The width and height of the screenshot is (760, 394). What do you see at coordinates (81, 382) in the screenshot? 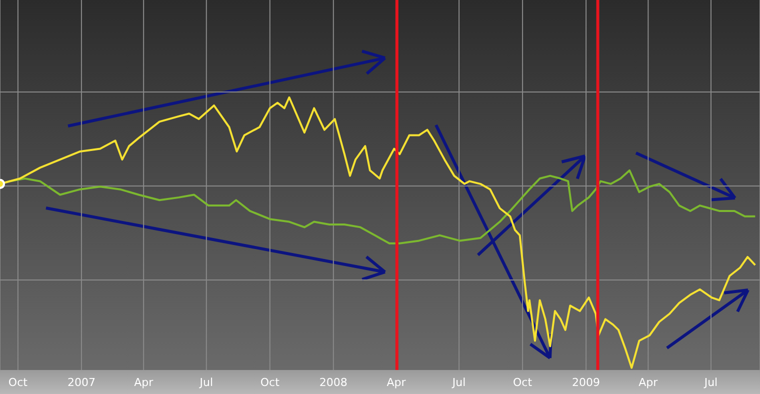
I see `x-tick-label: 2007` at bounding box center [81, 382].